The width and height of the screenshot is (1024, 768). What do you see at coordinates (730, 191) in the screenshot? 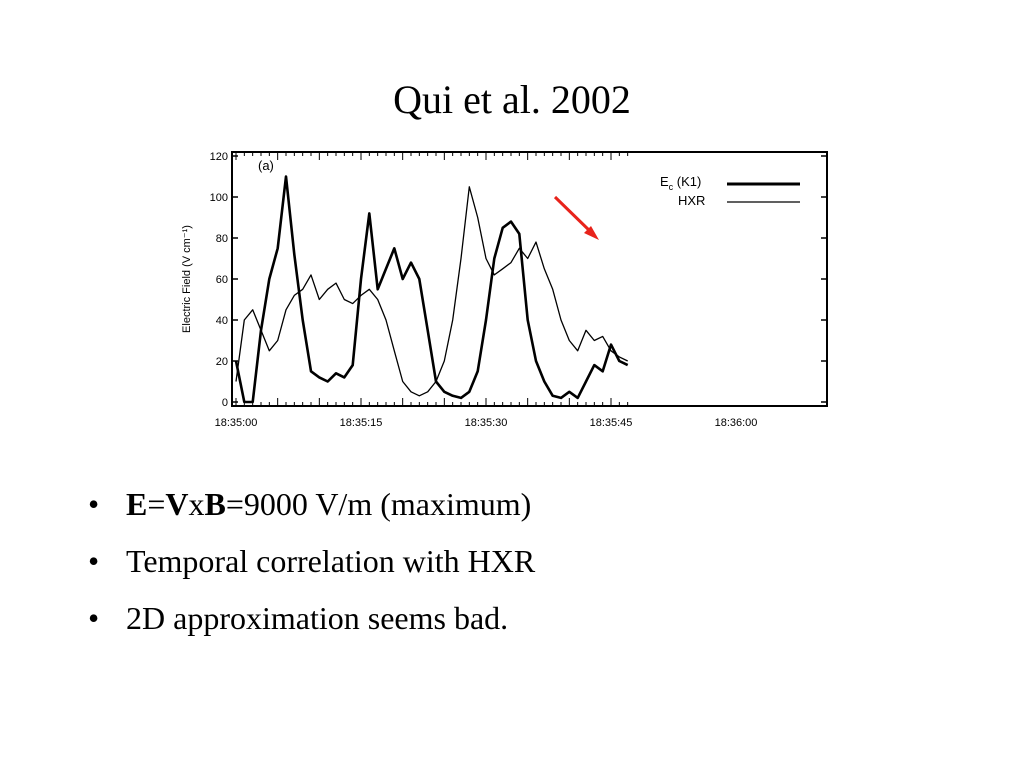
I see `legend: Ec (K1) HXR` at bounding box center [730, 191].